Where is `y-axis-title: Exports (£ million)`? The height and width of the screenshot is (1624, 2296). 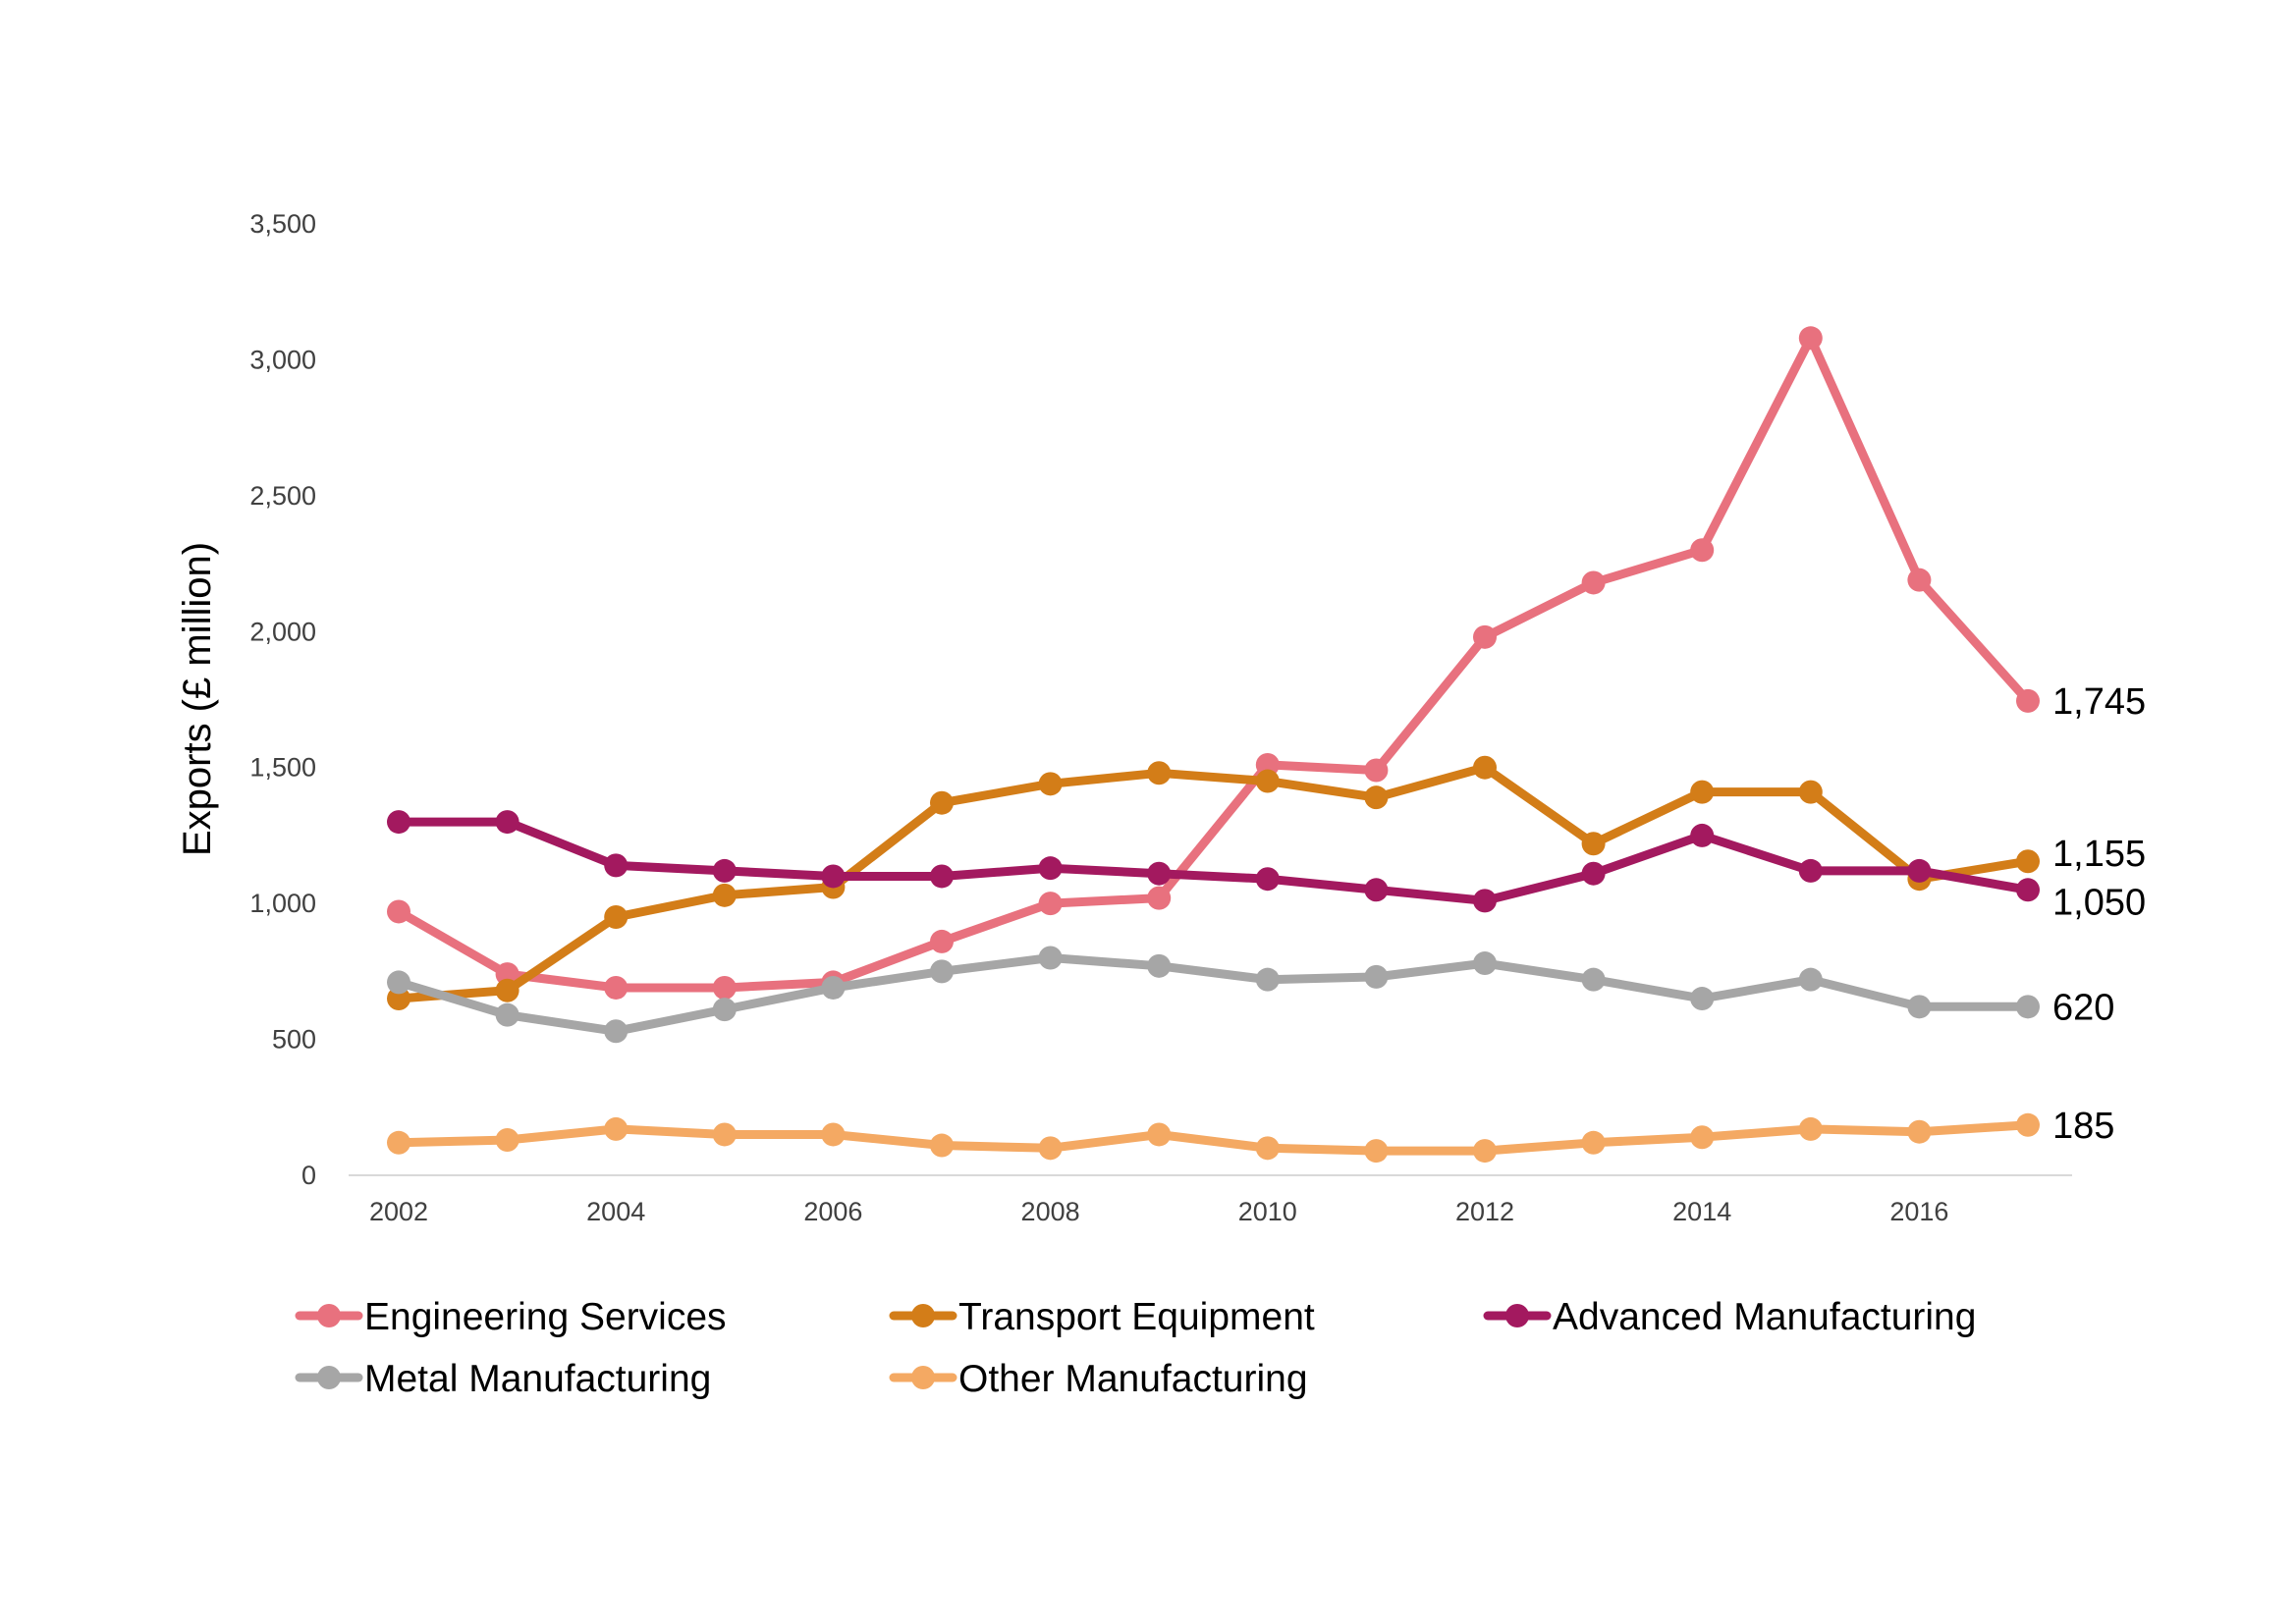 y-axis-title: Exports (£ million) is located at coordinates (197, 699).